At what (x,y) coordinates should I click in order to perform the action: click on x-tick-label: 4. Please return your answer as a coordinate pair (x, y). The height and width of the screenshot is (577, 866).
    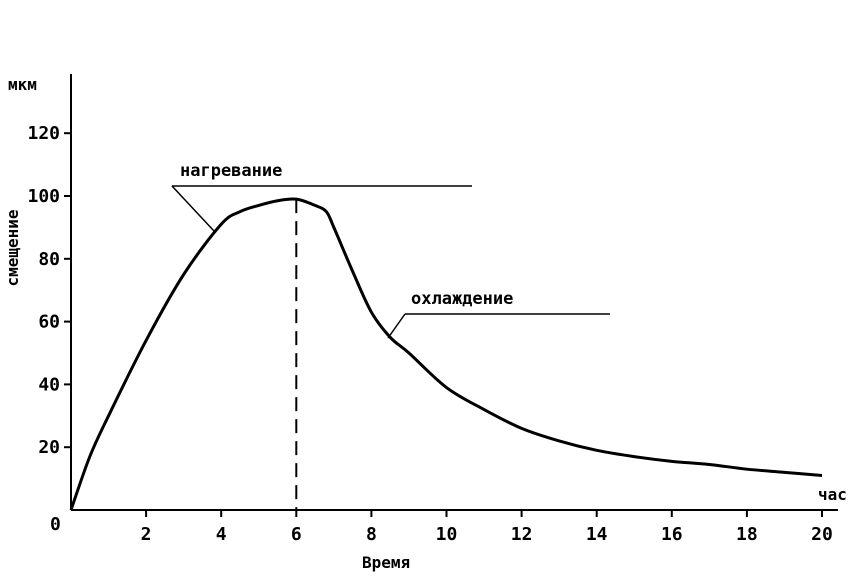
    Looking at the image, I should click on (221, 534).